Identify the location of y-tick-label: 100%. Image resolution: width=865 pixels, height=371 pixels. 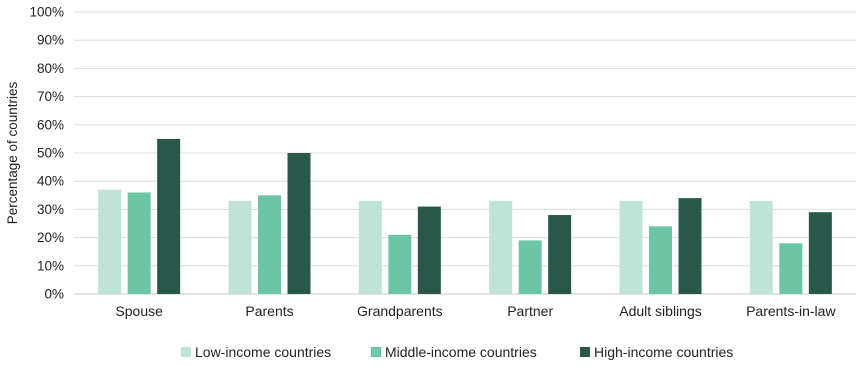
(46, 12).